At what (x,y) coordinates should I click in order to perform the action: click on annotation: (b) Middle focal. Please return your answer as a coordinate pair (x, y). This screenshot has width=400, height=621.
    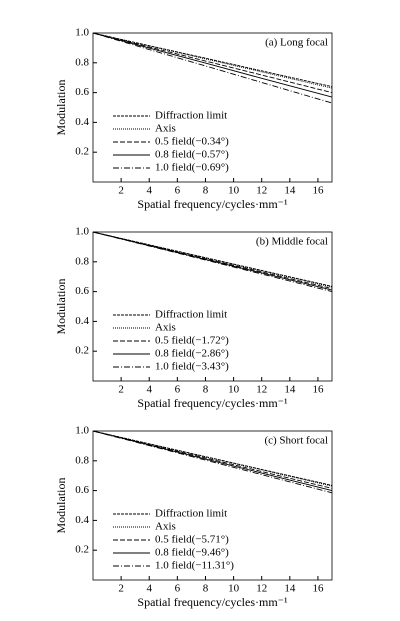
    Looking at the image, I should click on (292, 242).